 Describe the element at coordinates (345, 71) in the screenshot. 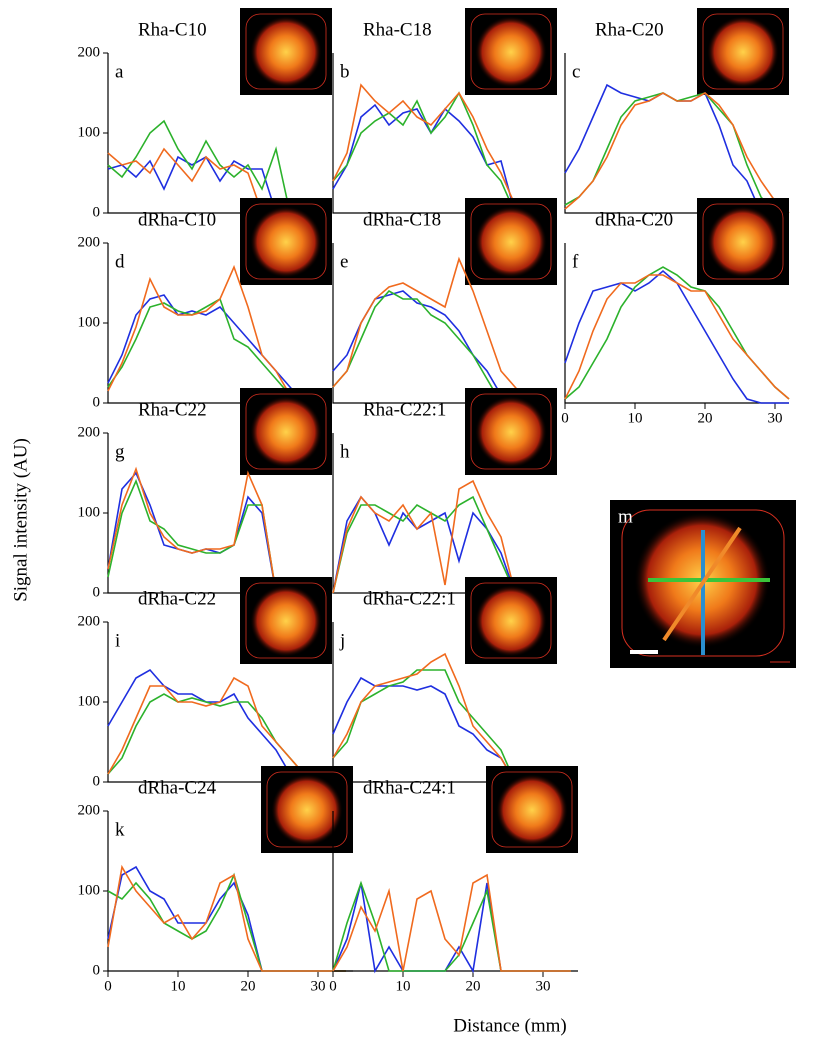

I see `panel-label: b` at that location.